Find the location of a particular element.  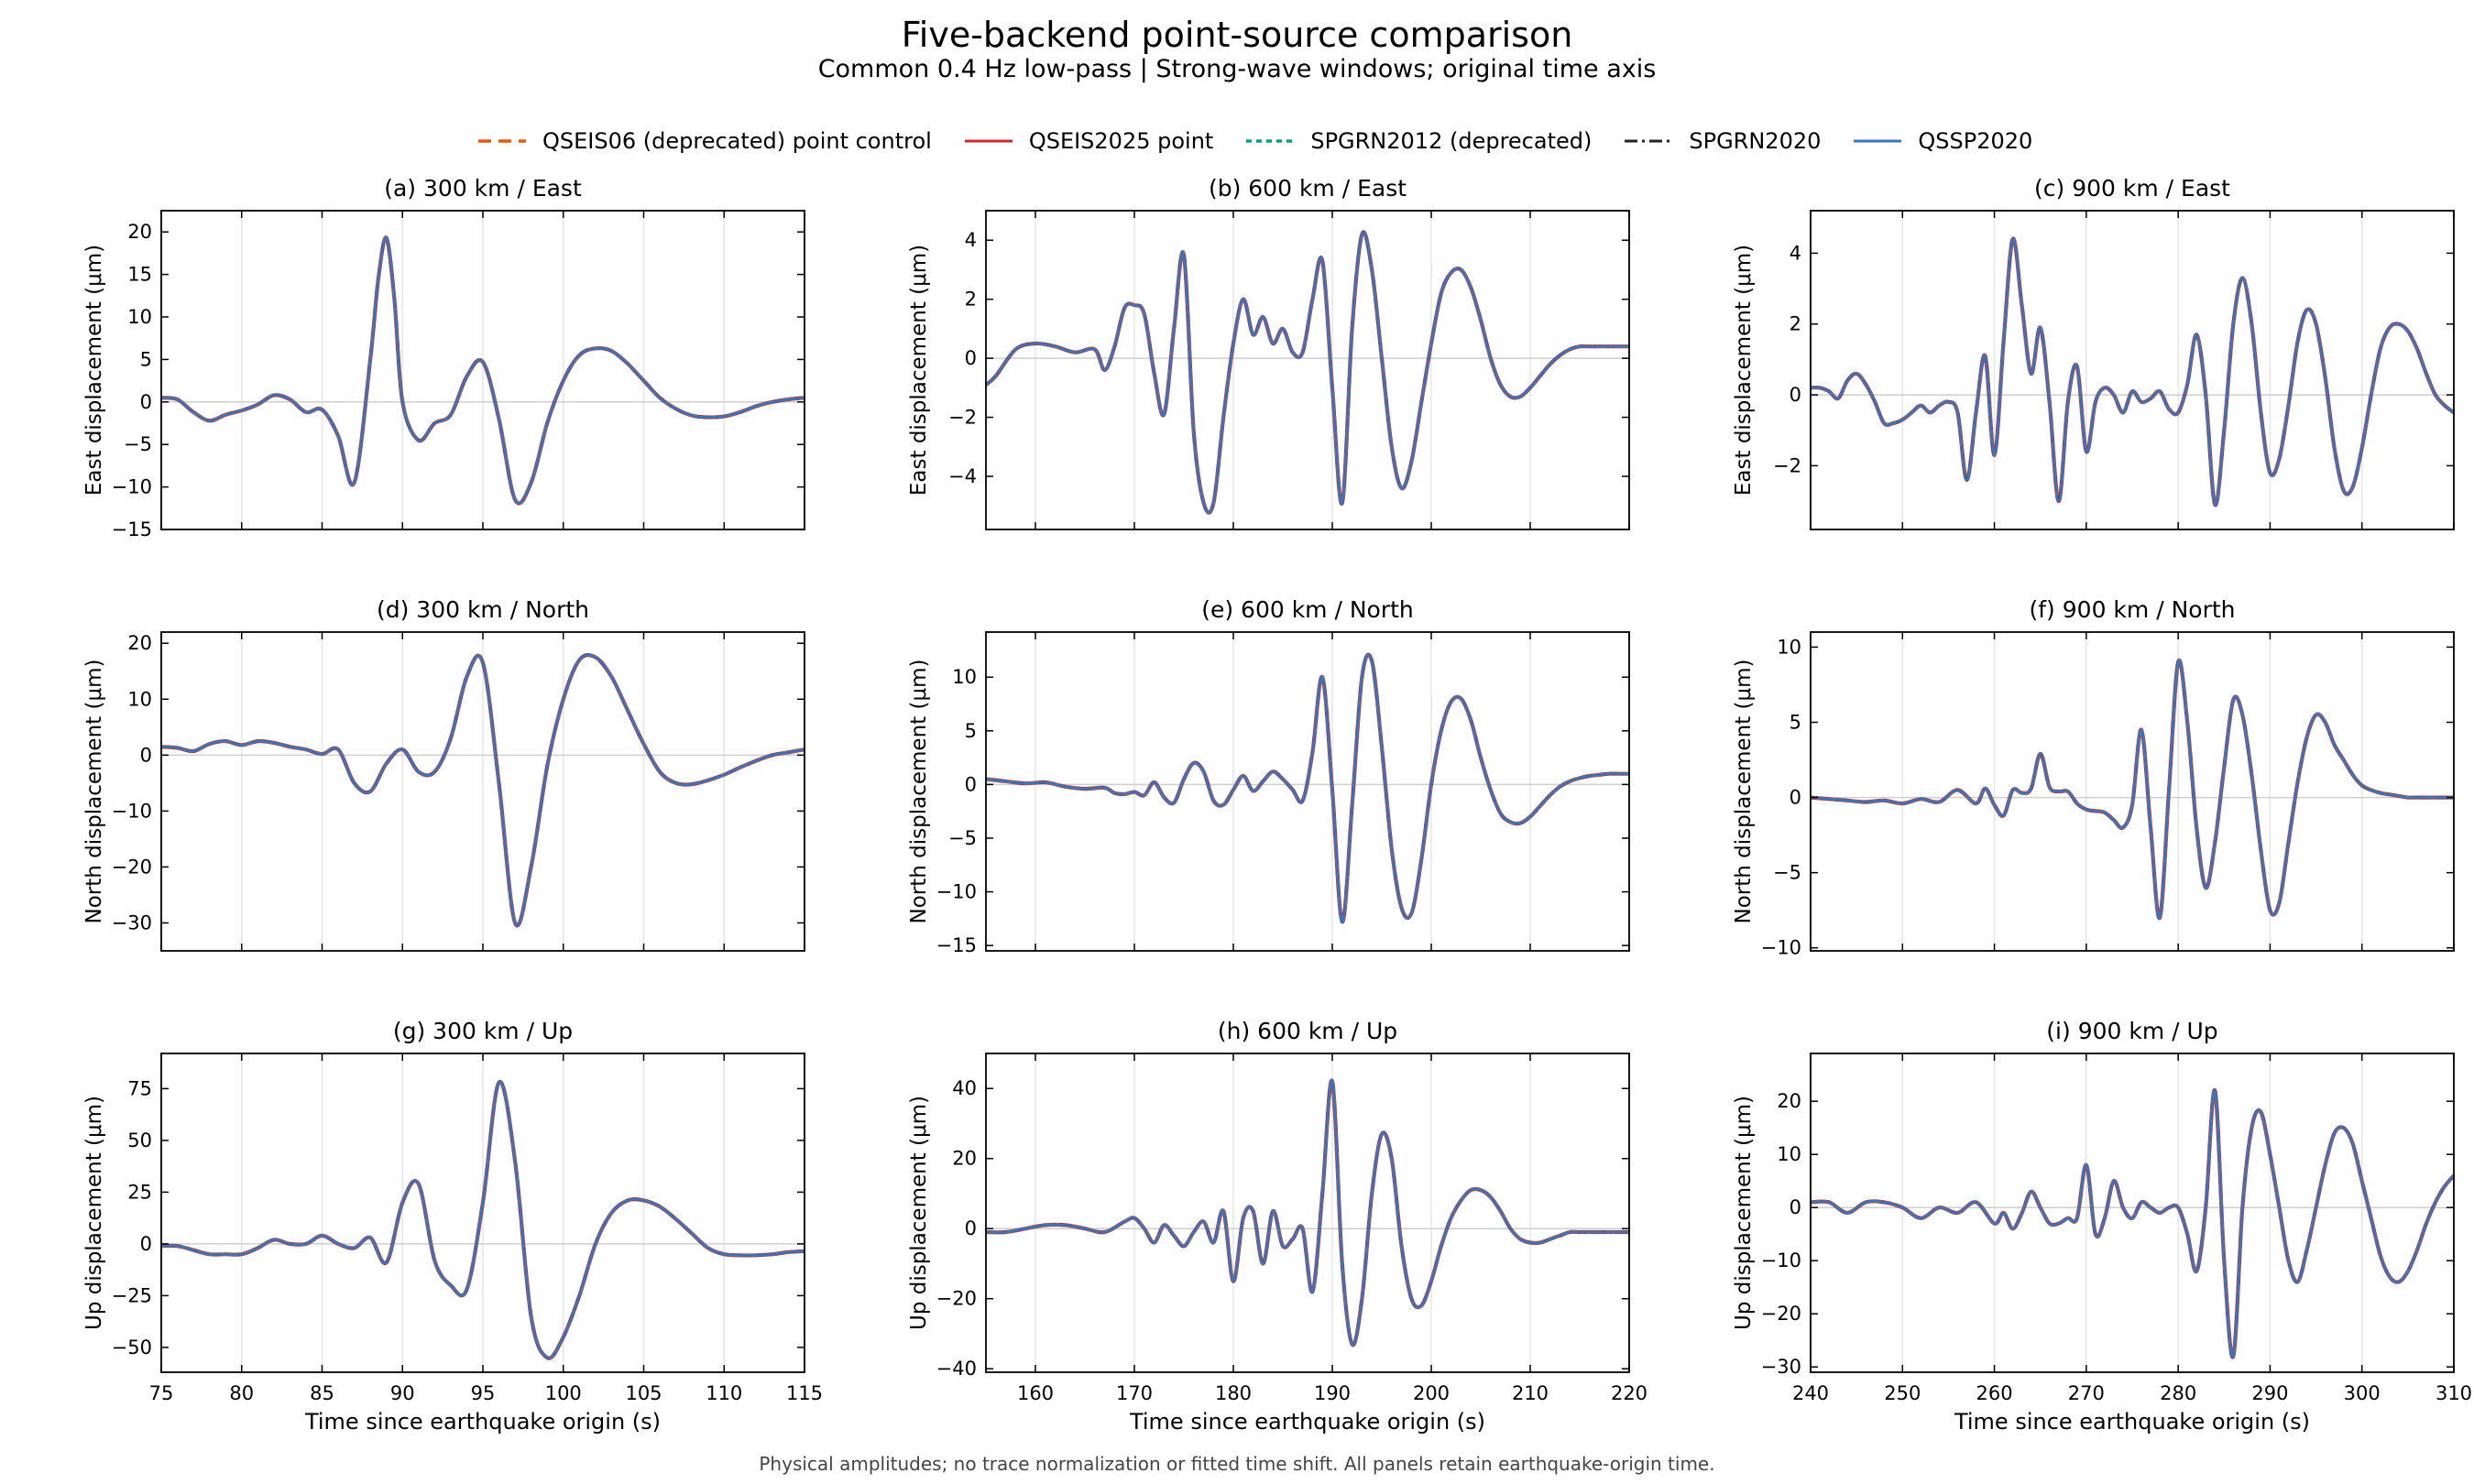

y-tick-label: −15 is located at coordinates (132, 529).